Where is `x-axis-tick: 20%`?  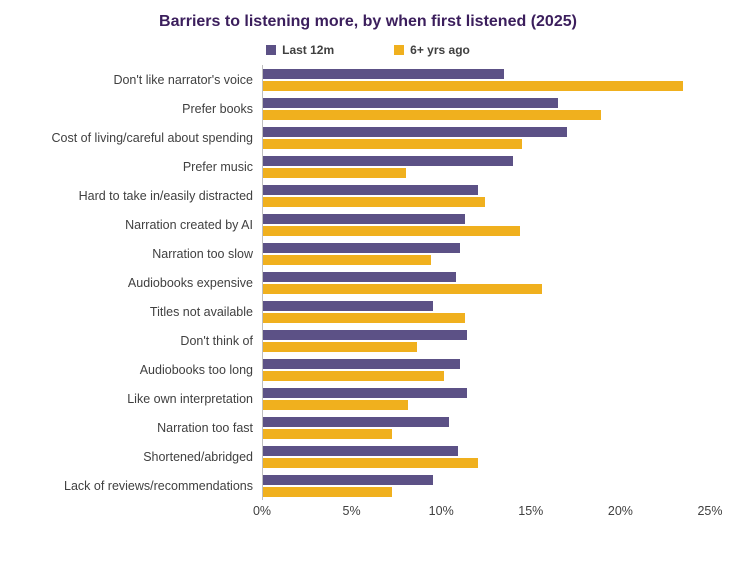
x-axis-tick: 20% is located at coordinates (620, 511).